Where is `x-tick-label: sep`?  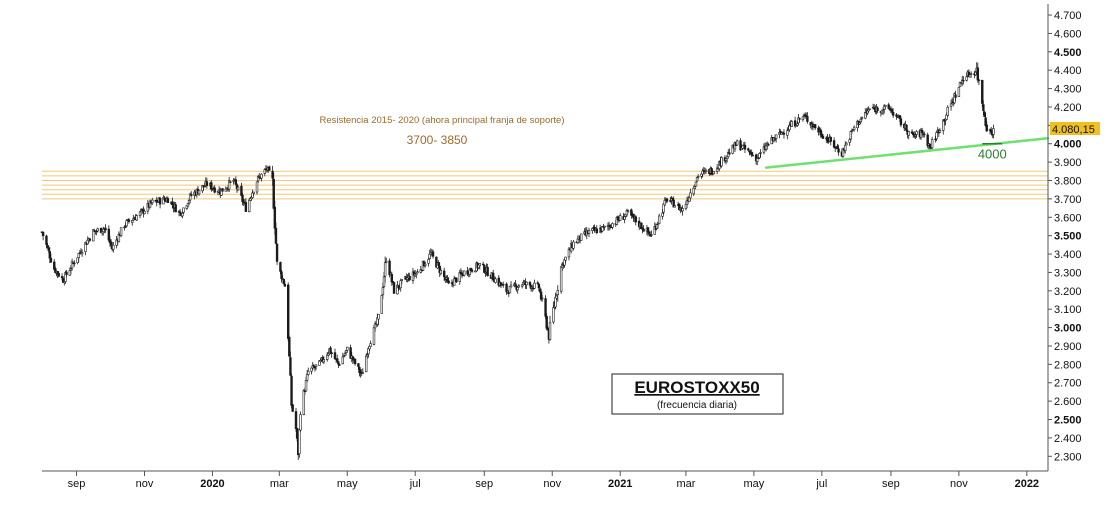
x-tick-label: sep is located at coordinates (484, 484).